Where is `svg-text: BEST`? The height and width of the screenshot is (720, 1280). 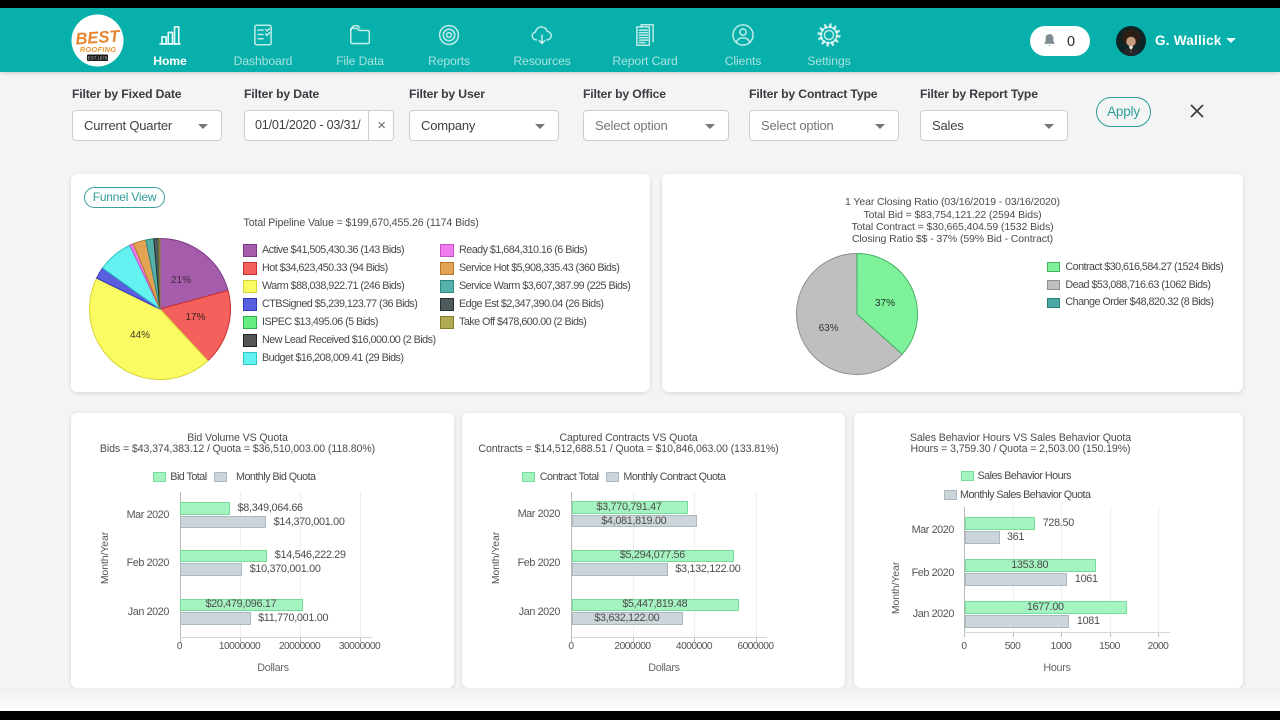
svg-text: BEST is located at coordinates (98, 37).